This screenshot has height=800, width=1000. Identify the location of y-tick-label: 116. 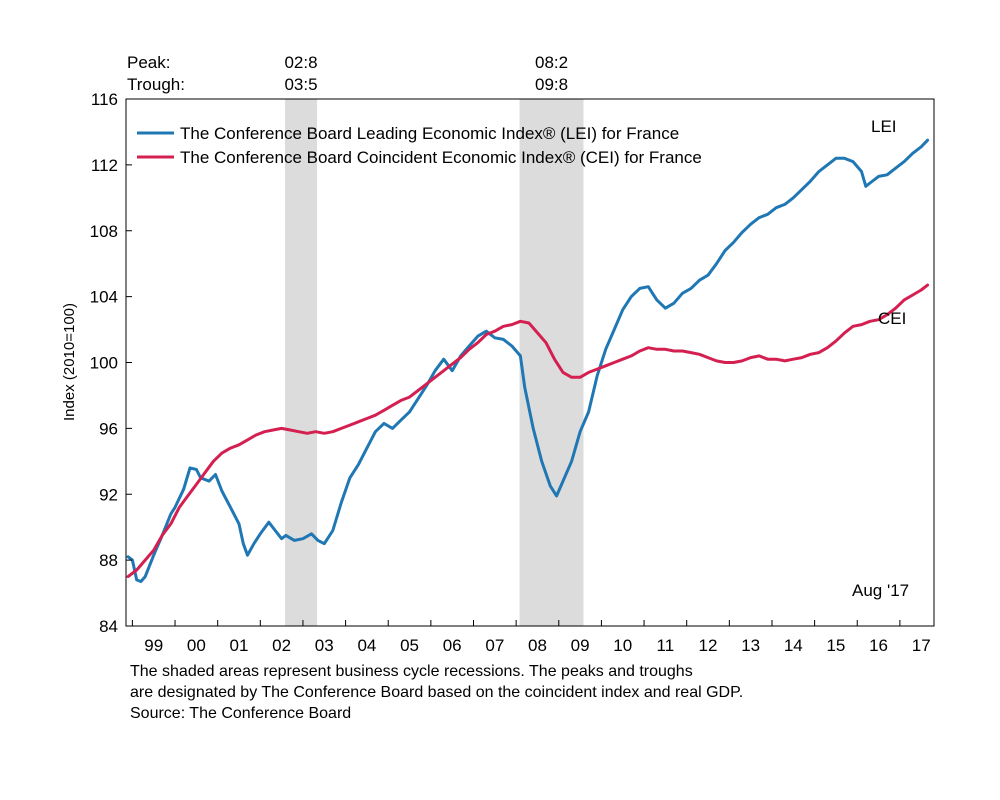
(104, 99).